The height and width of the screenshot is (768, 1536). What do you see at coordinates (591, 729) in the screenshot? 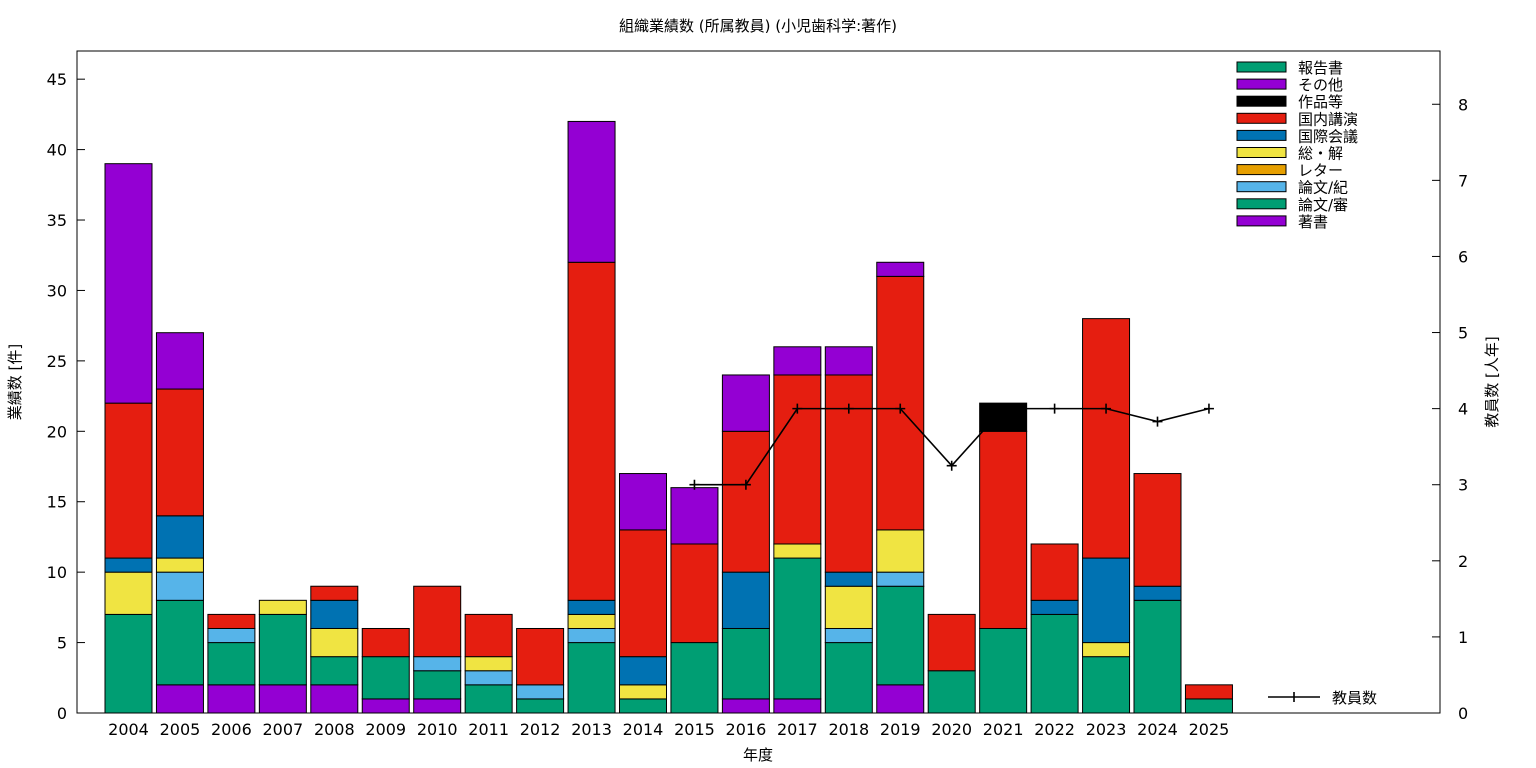
I see `x-tick-label: 2013` at bounding box center [591, 729].